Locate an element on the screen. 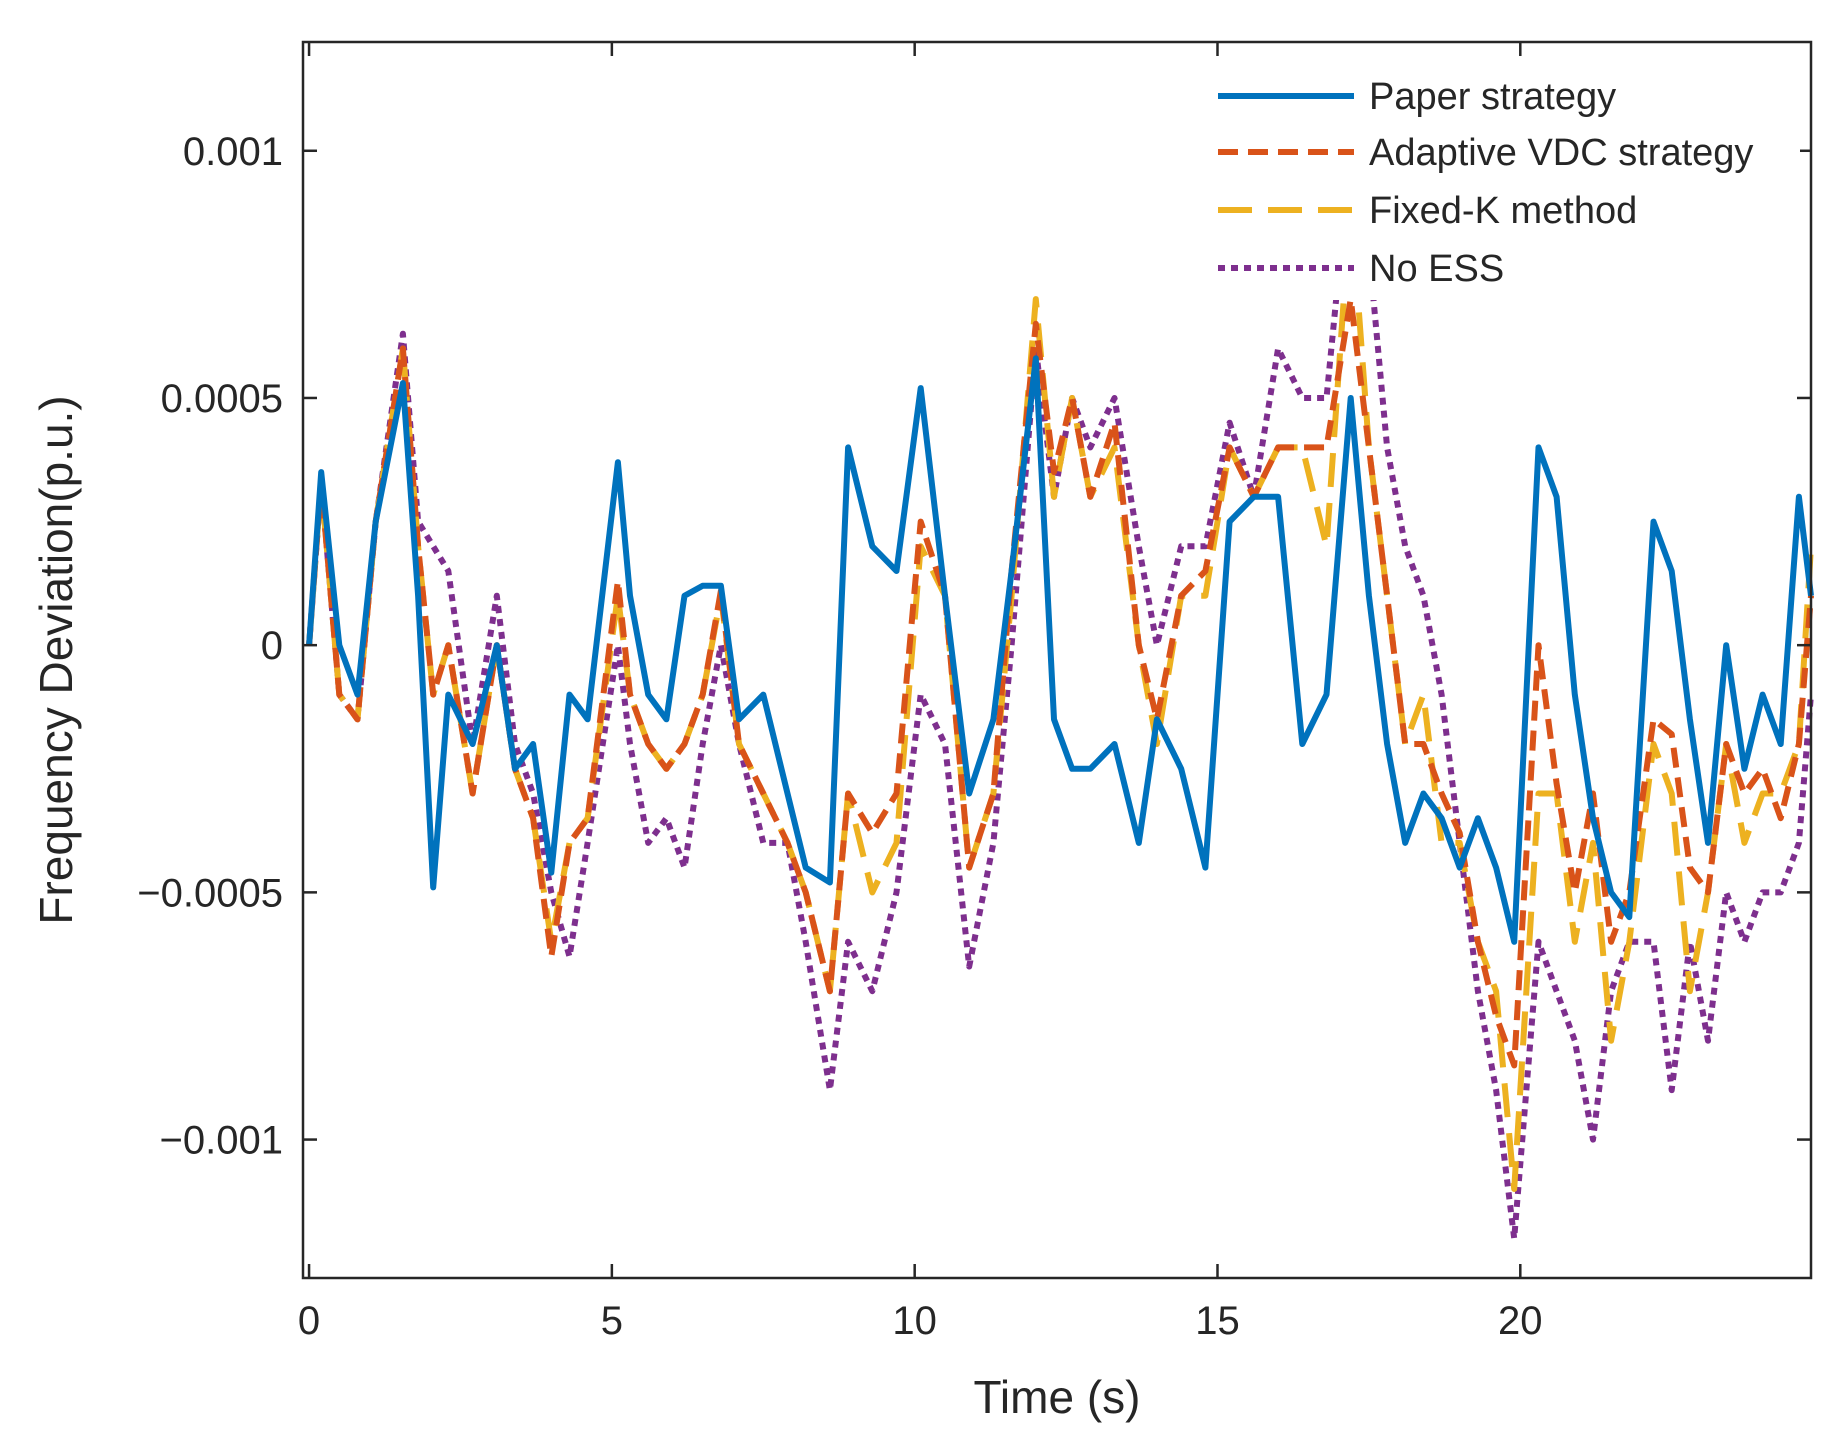 This screenshot has width=1839, height=1451. legend-label-paper-strategy: Paper strategy is located at coordinates (1492, 97).